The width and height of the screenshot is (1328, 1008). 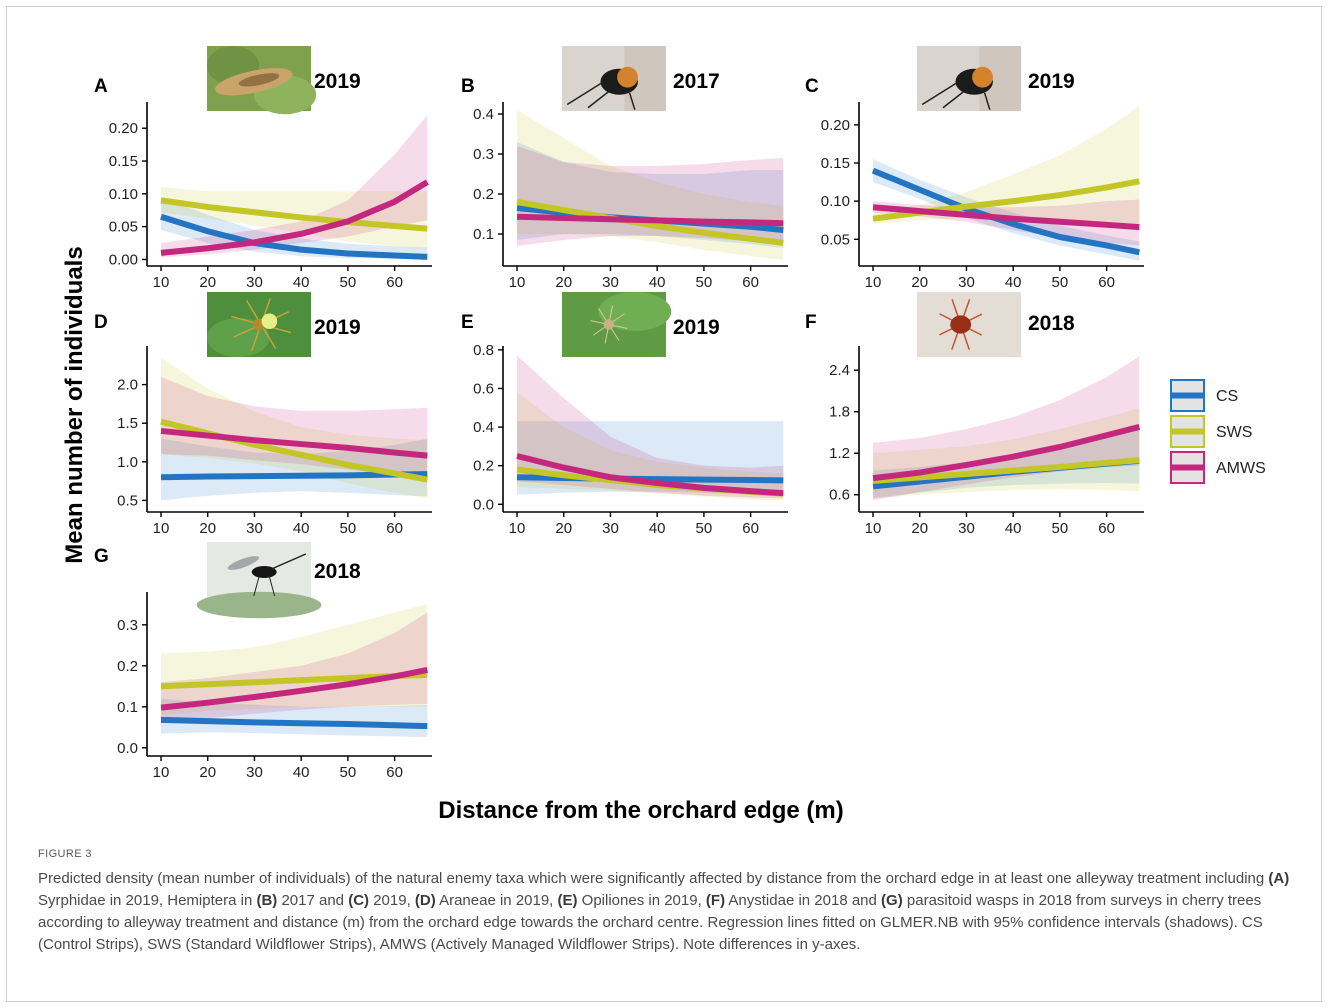 What do you see at coordinates (1005, 183) in the screenshot?
I see `panel-plot-c` at bounding box center [1005, 183].